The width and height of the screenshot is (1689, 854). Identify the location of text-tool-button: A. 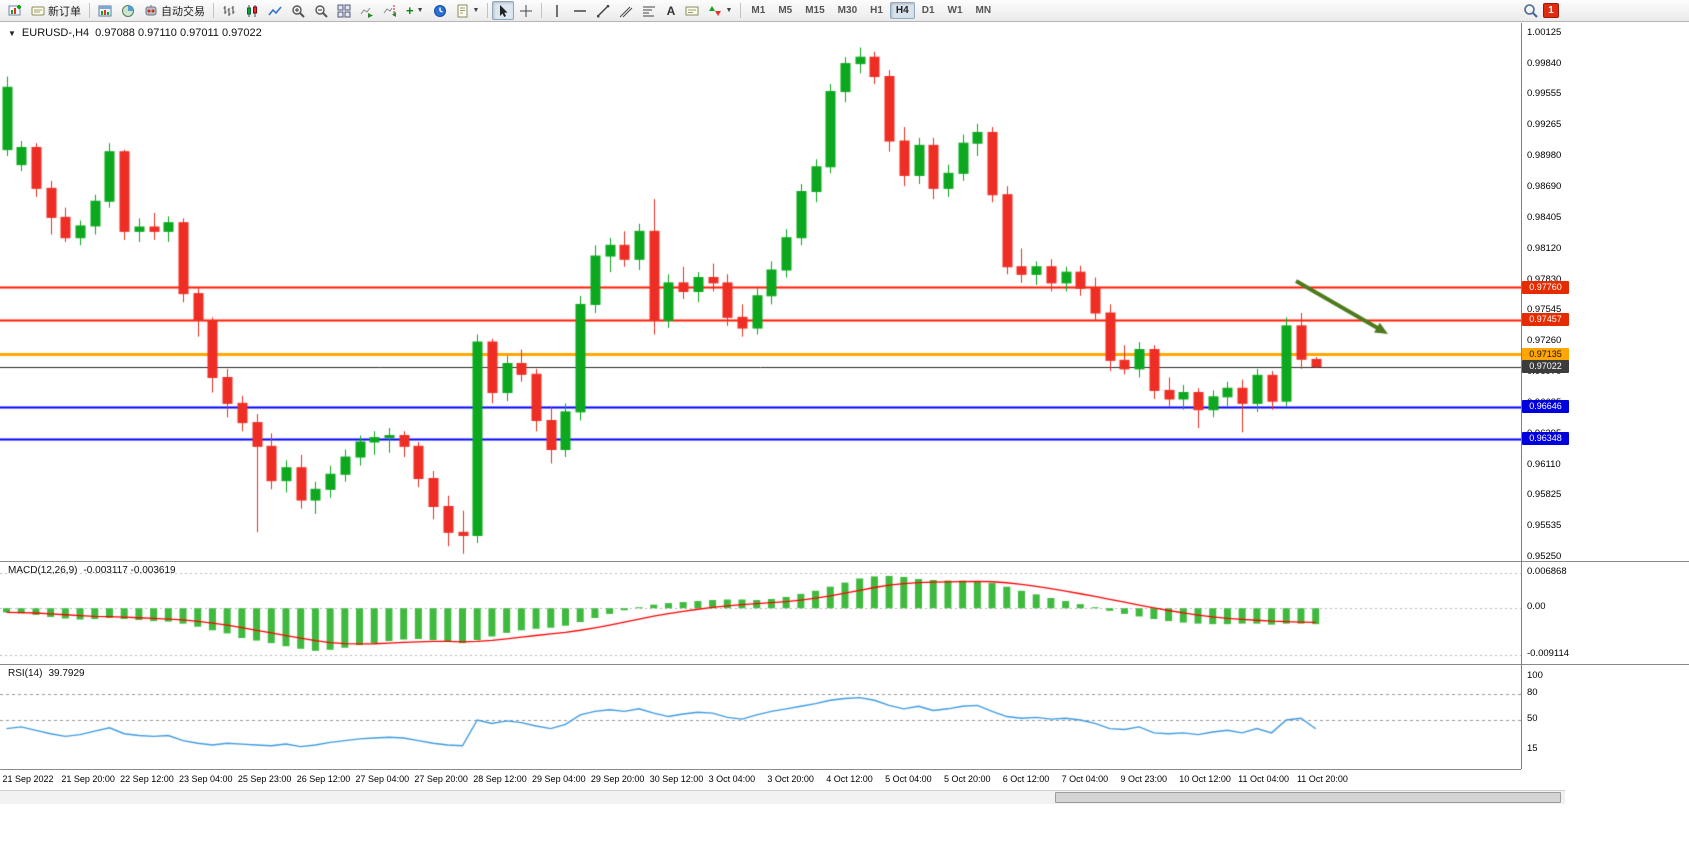
(670, 10).